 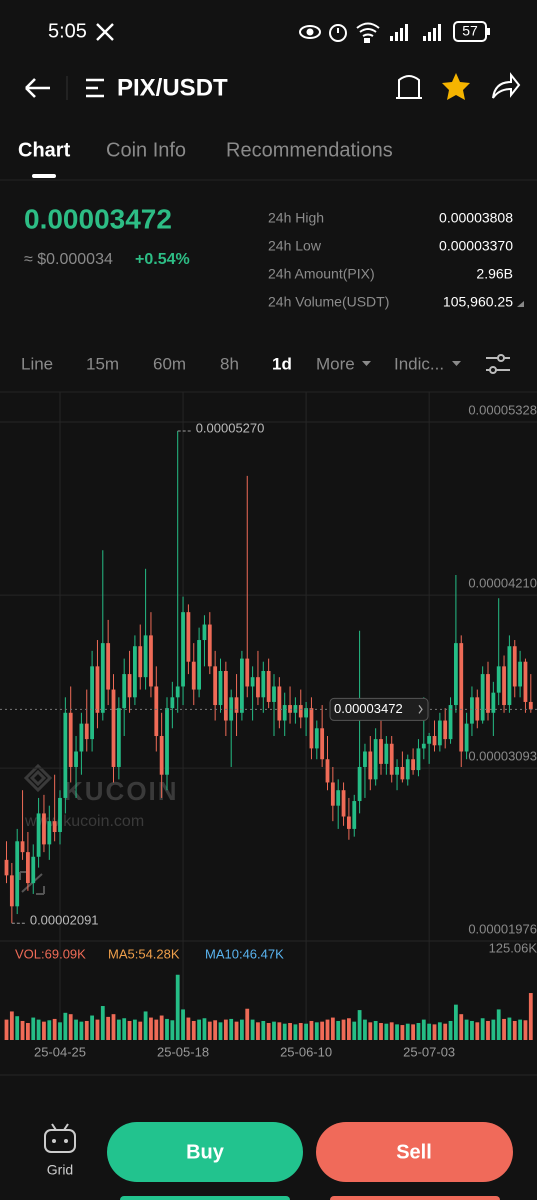 I want to click on settings-button, so click(x=498, y=364).